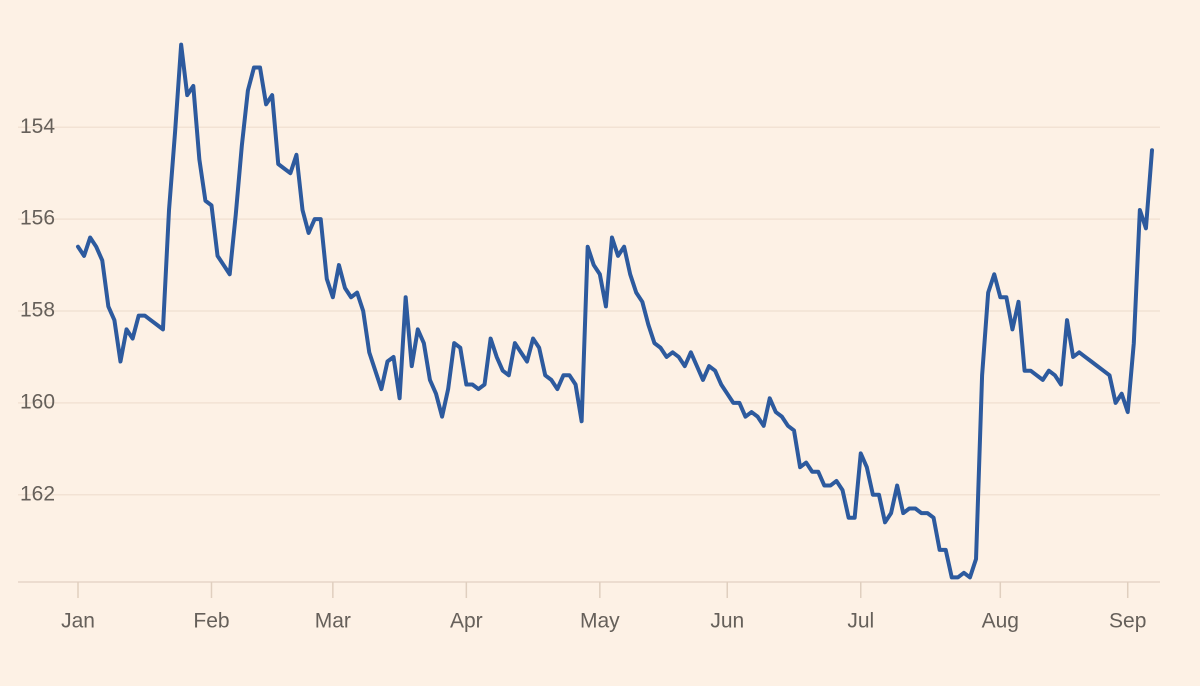 This screenshot has height=686, width=1200. Describe the element at coordinates (78, 621) in the screenshot. I see `x-tick-label: Jan` at that location.